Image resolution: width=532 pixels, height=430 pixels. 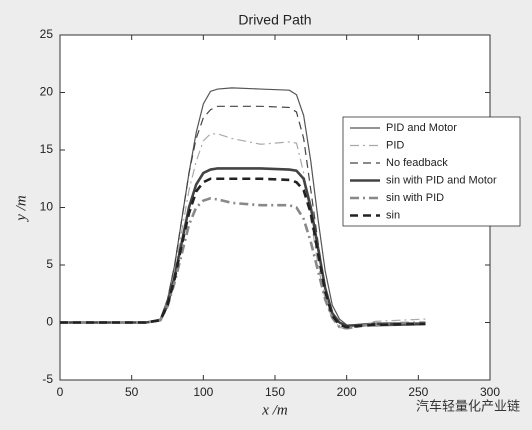 I want to click on x-tick-label: 300, so click(x=490, y=392).